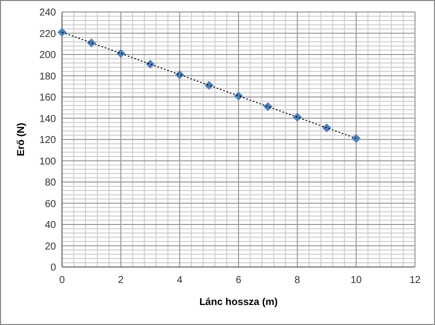  What do you see at coordinates (47, 162) in the screenshot?
I see `y-tick-label: 100` at bounding box center [47, 162].